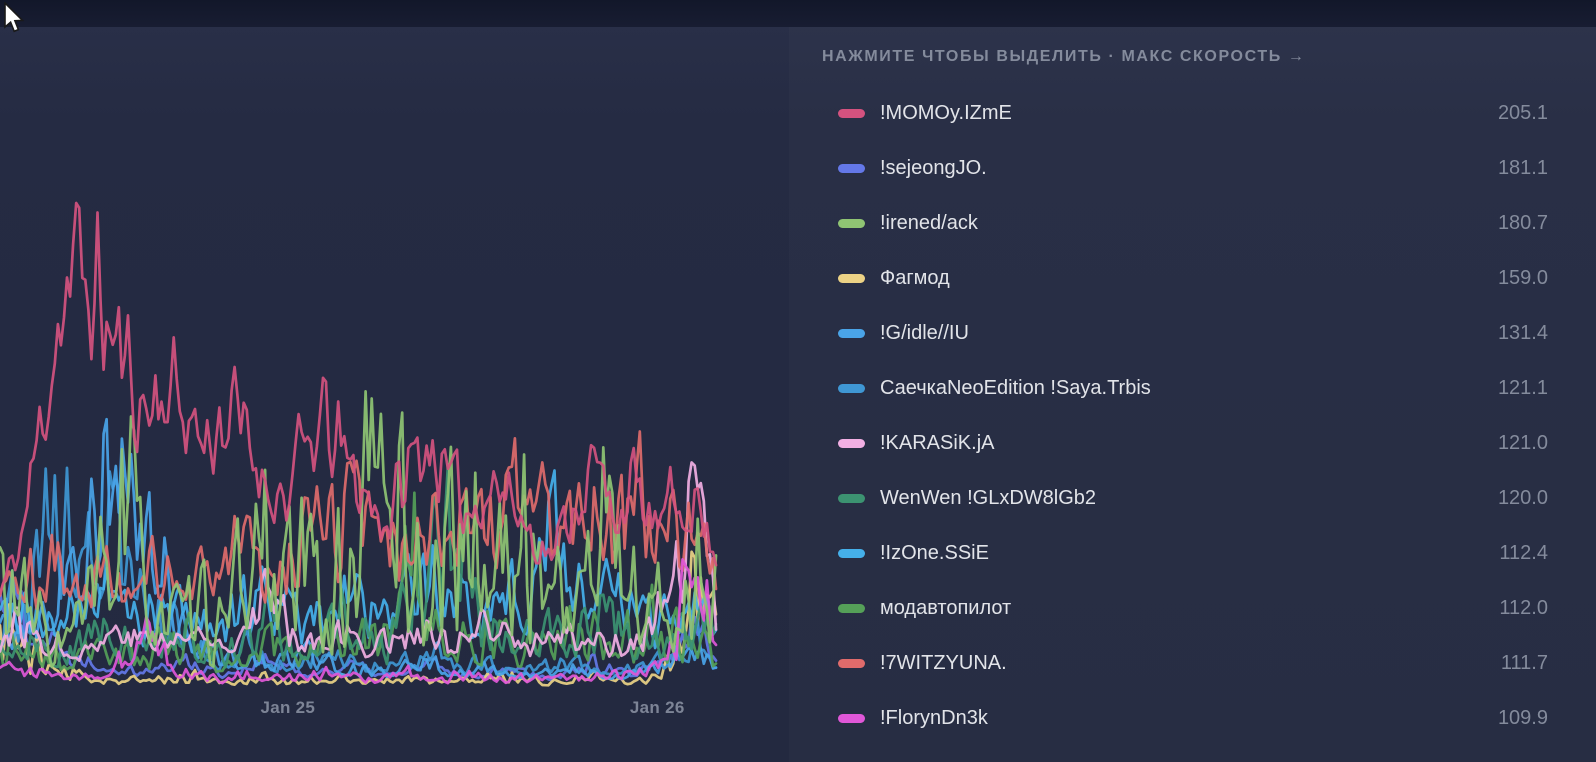  What do you see at coordinates (946, 608) in the screenshot?
I see `series-name: модавтопилот` at bounding box center [946, 608].